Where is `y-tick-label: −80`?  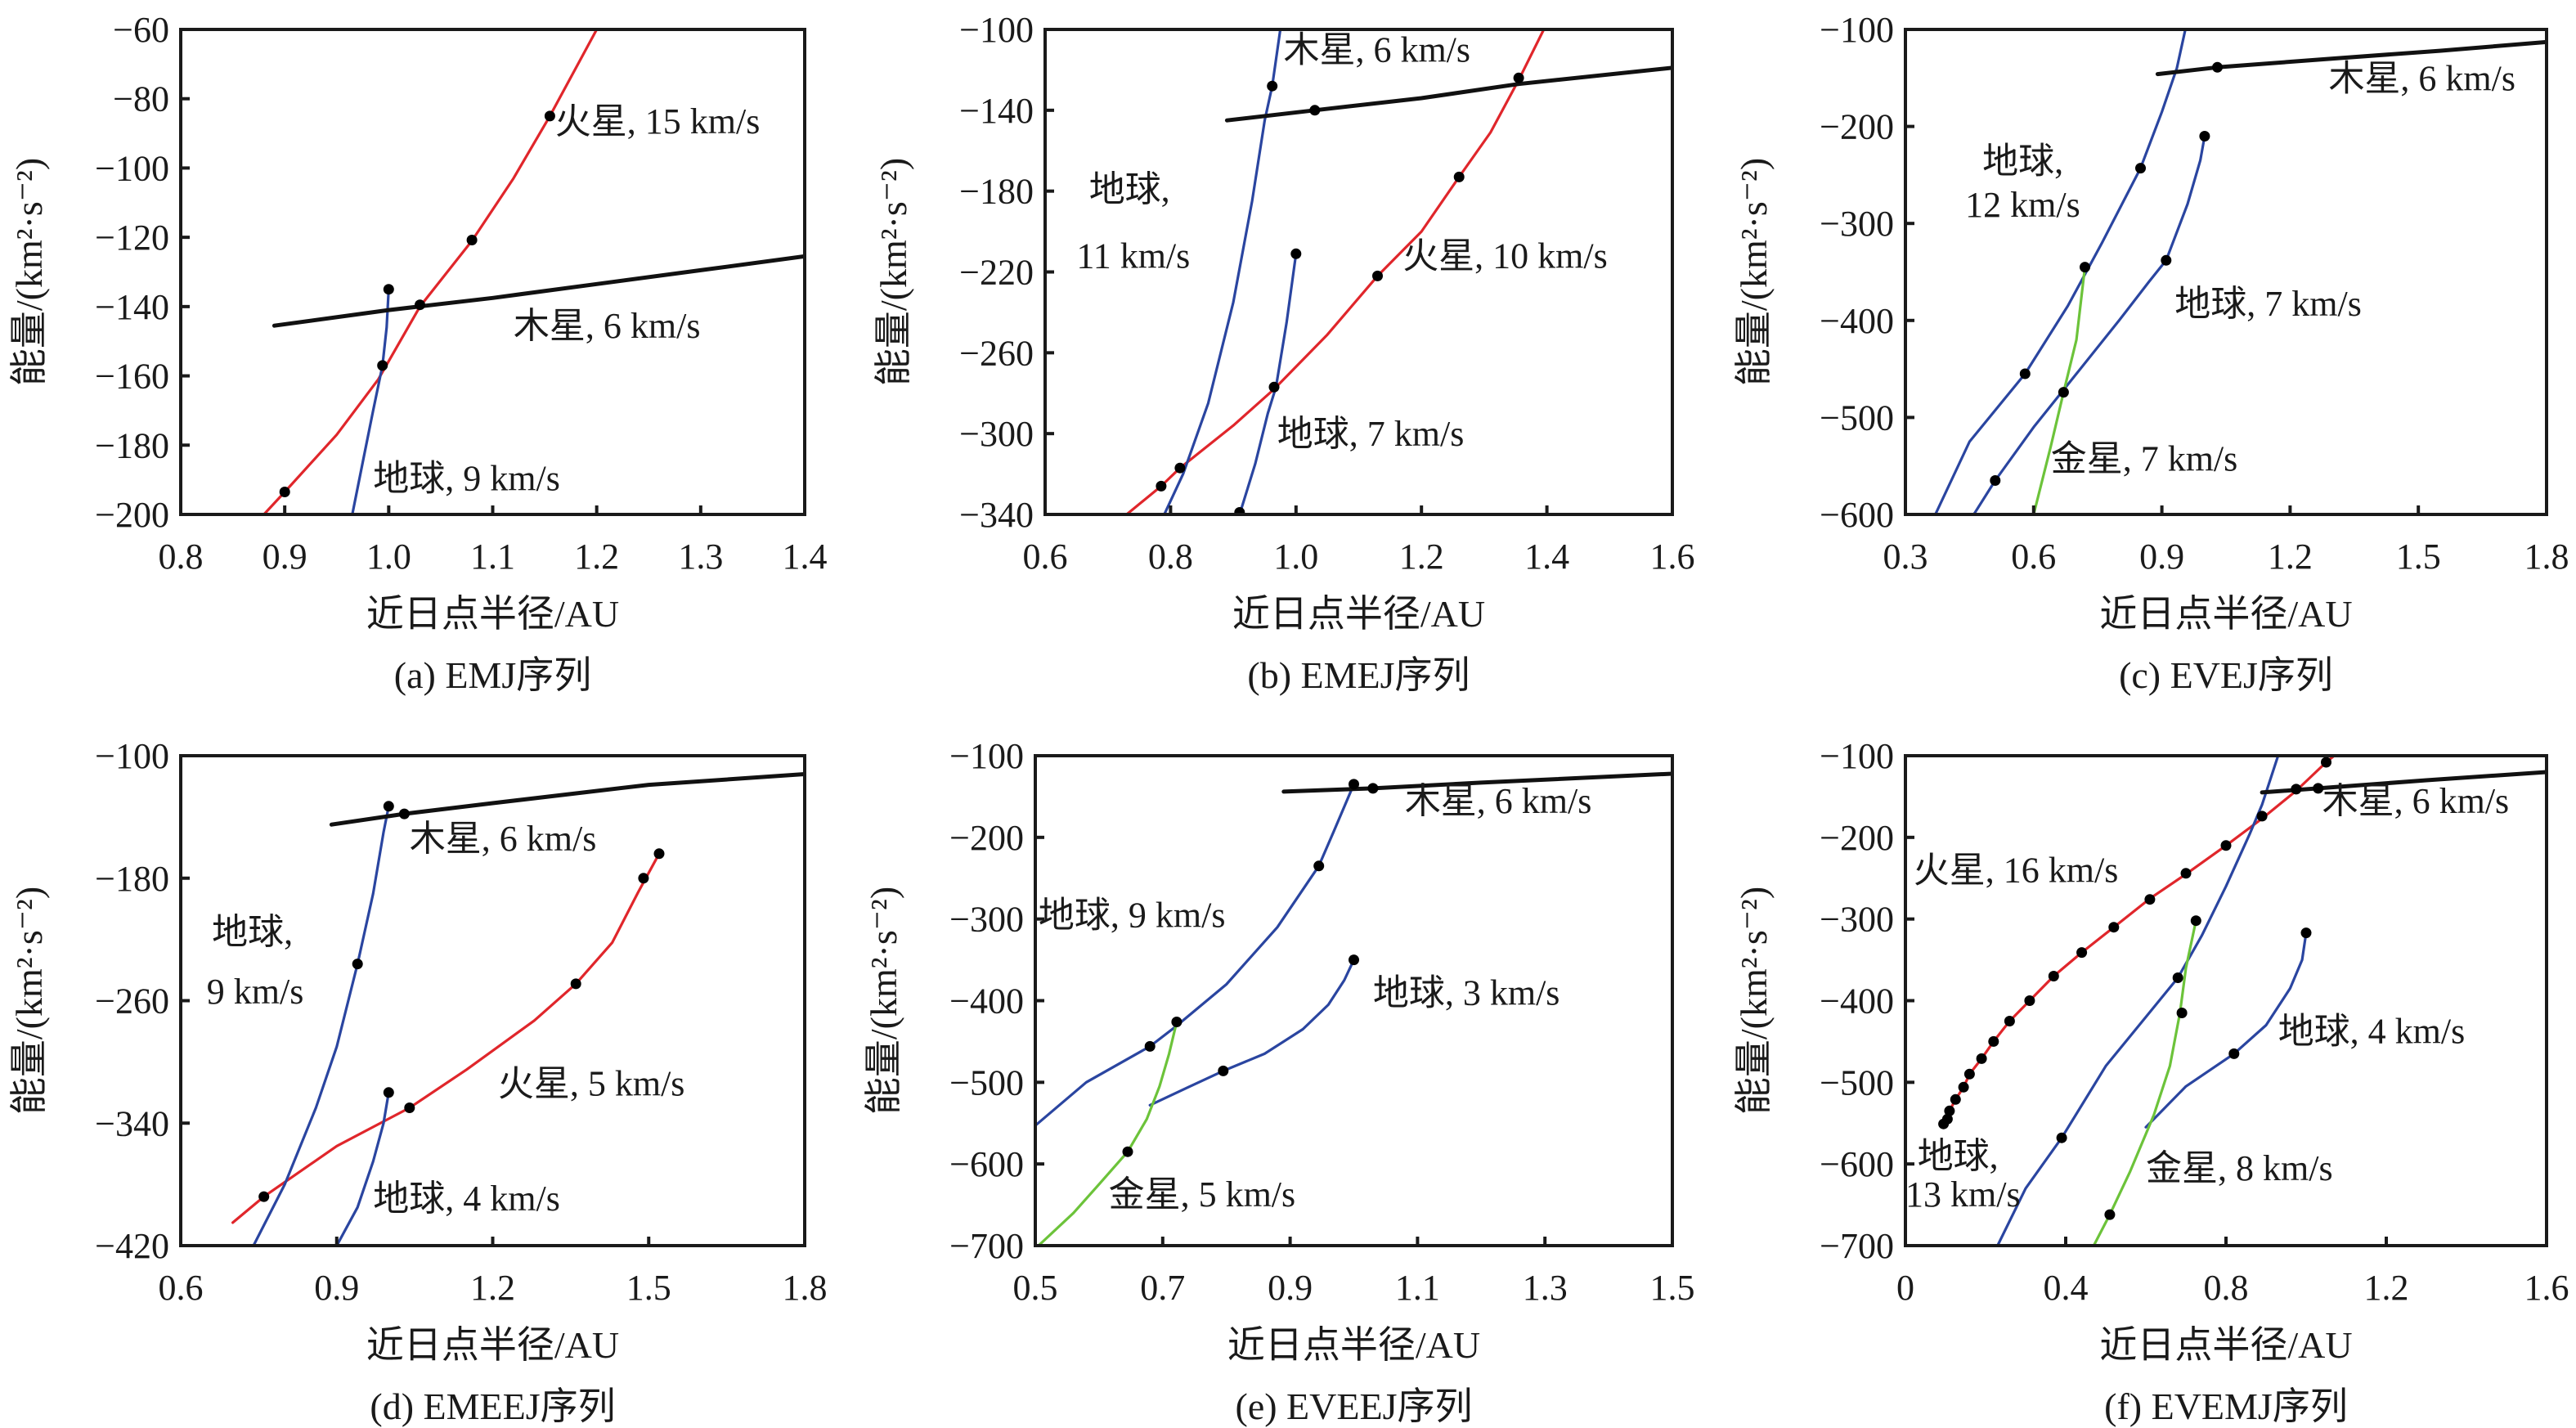
y-tick-label: −80 is located at coordinates (141, 99).